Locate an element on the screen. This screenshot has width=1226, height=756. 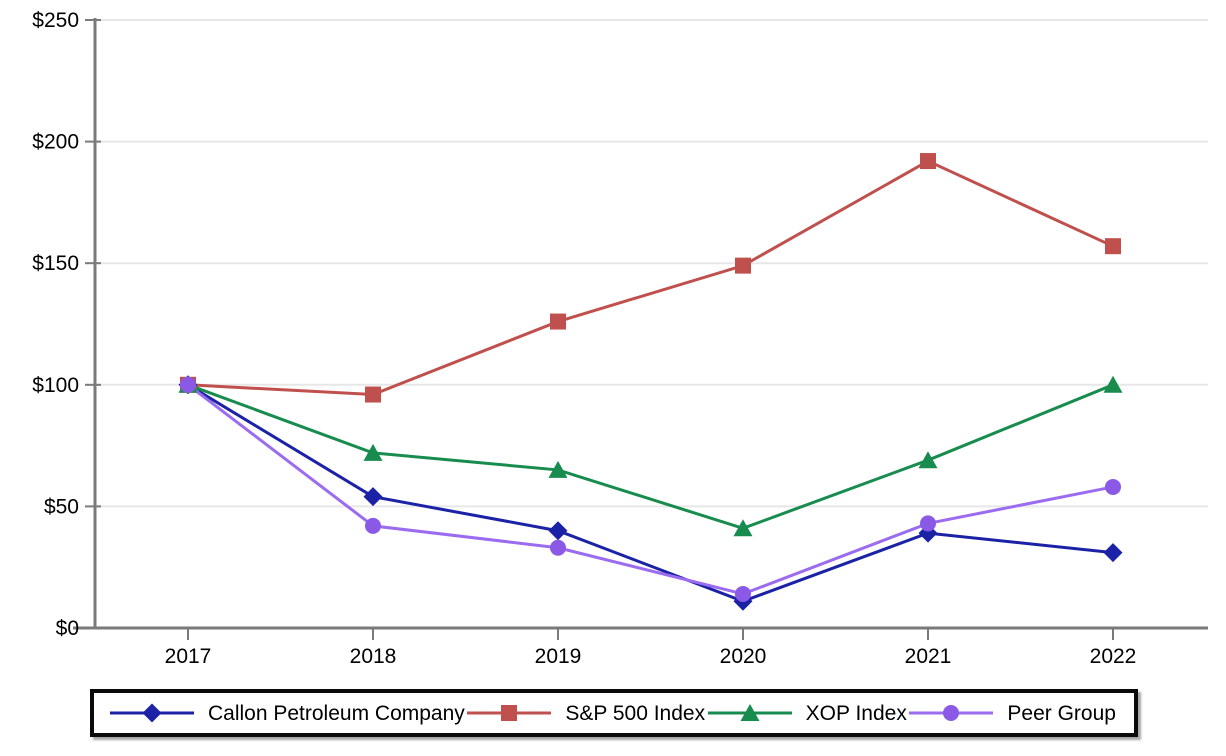
triangle-marker-icon is located at coordinates (749, 712).